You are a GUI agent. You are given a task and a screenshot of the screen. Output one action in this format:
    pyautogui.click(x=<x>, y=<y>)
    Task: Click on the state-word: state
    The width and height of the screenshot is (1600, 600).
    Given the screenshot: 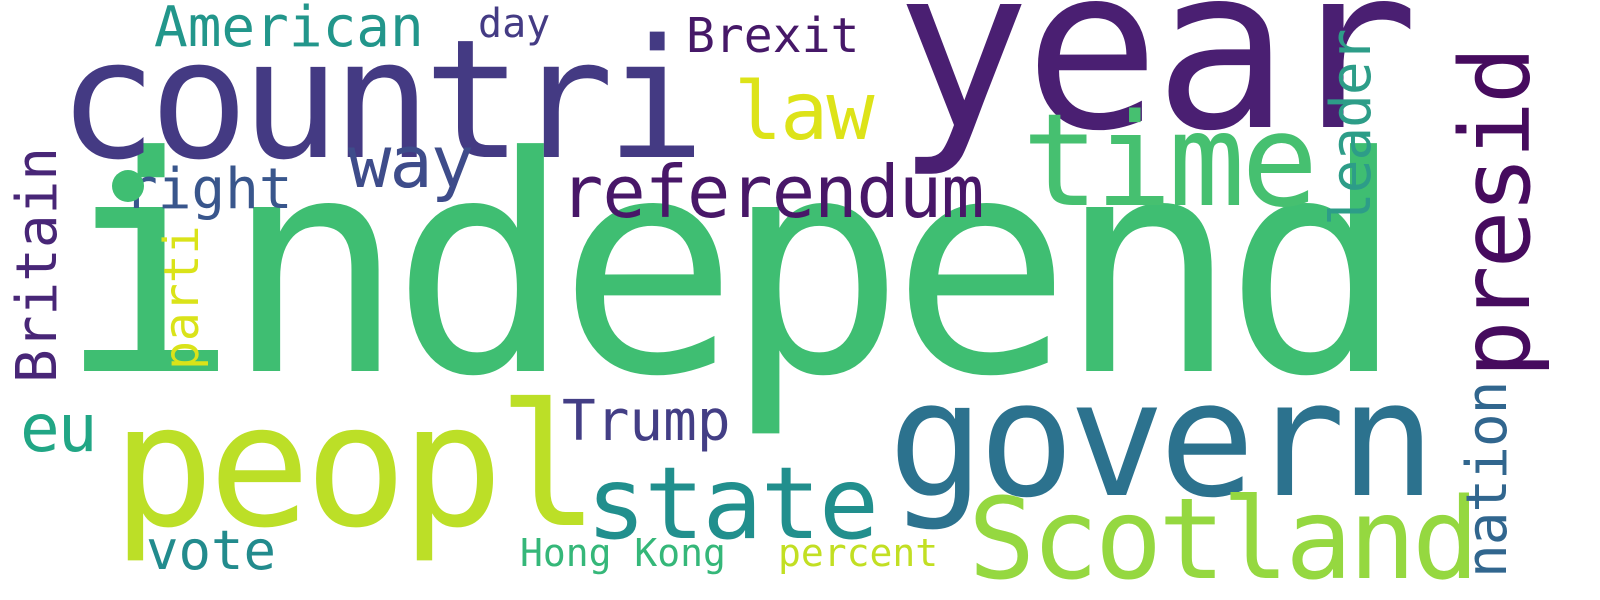 What is the action you would take?
    pyautogui.click(x=732, y=503)
    